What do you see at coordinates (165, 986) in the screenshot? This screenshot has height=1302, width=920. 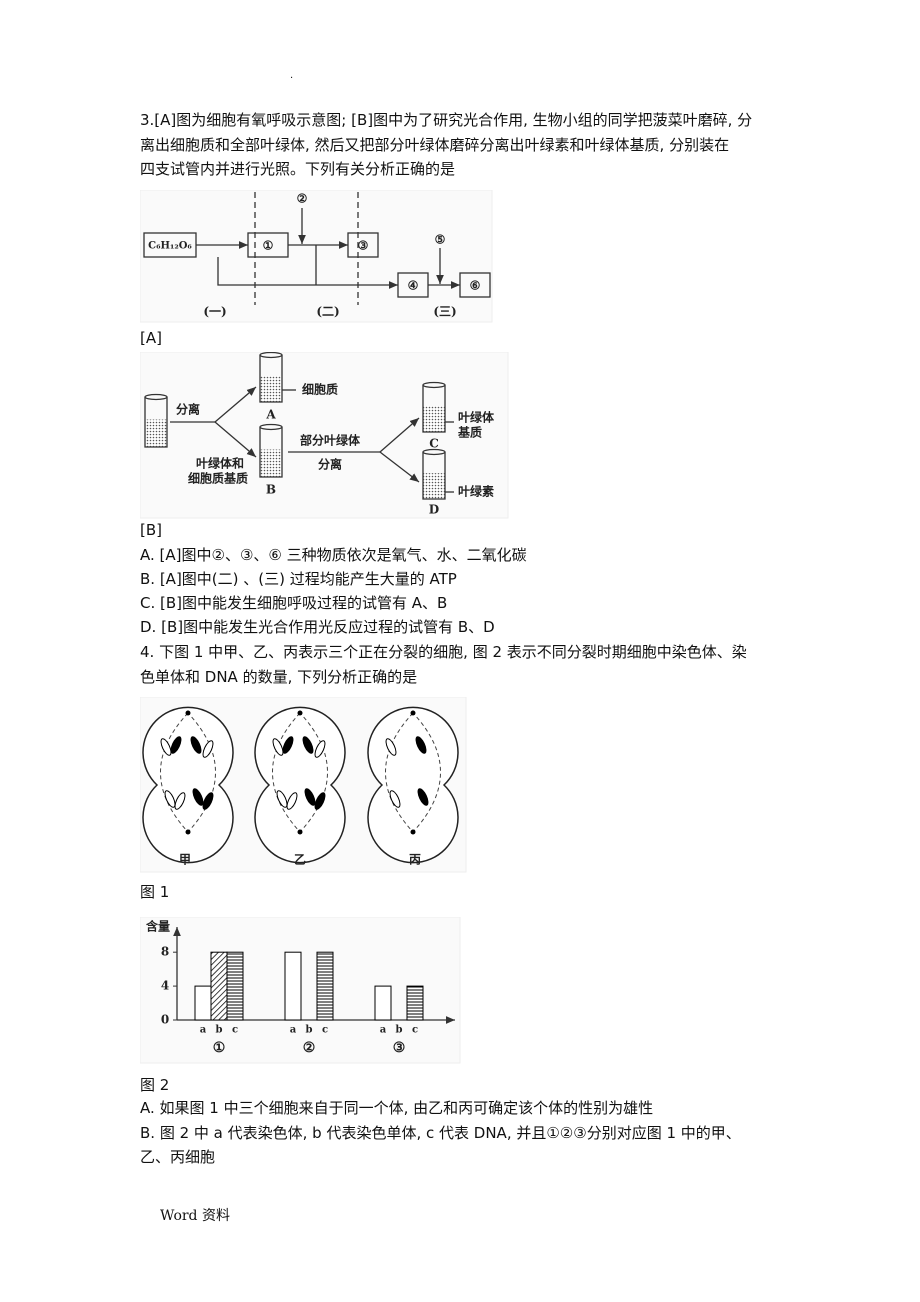 I see `y-tick-label: 4` at bounding box center [165, 986].